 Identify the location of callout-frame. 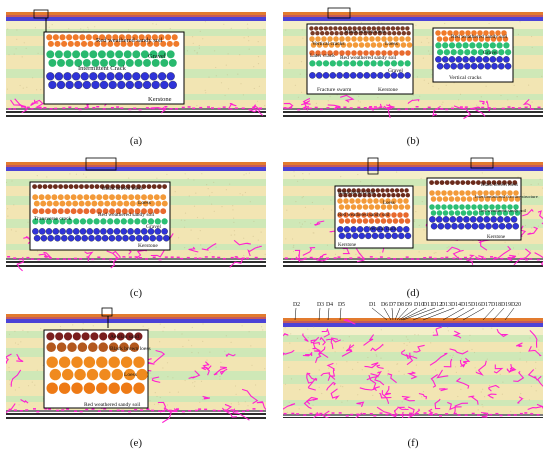
(96, 369).